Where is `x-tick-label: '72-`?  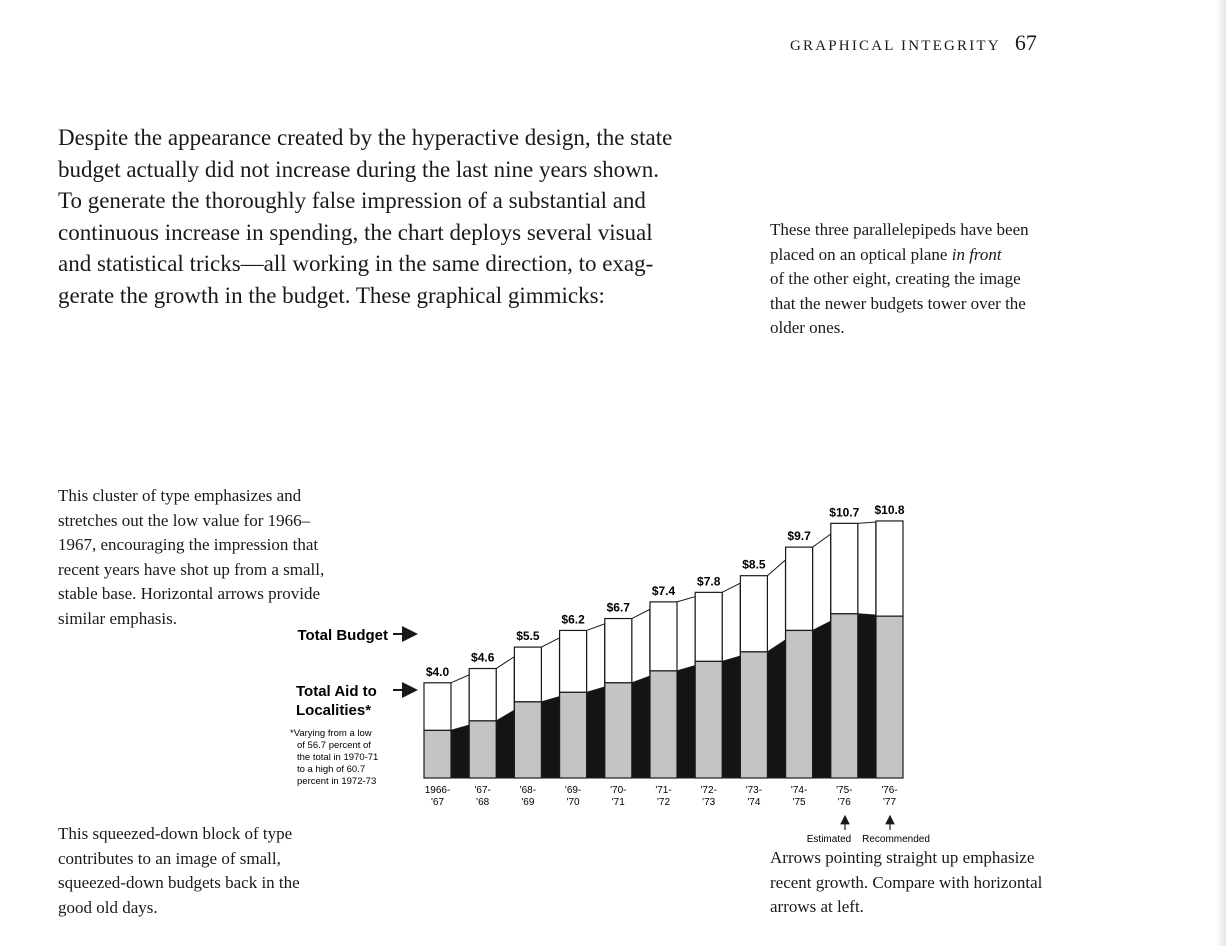
x-tick-label: '72- is located at coordinates (709, 790).